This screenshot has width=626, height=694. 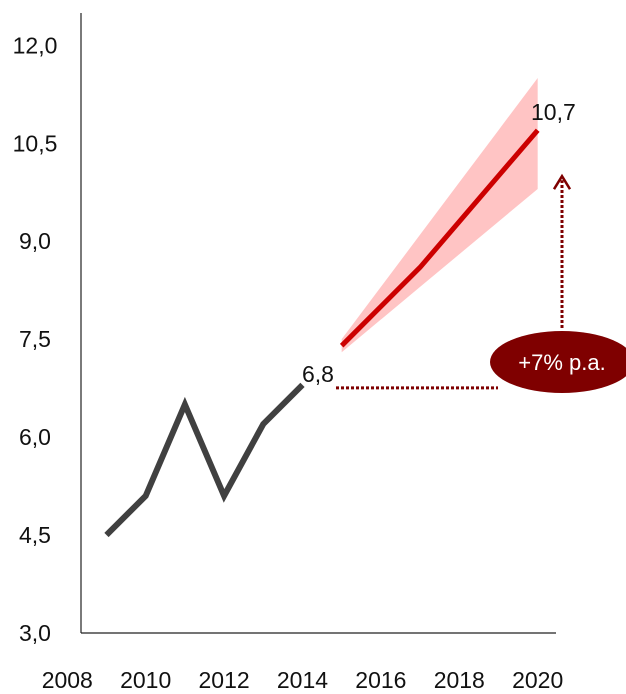 What do you see at coordinates (561, 362) in the screenshot?
I see `growth-rate-label: +7% p.a.` at bounding box center [561, 362].